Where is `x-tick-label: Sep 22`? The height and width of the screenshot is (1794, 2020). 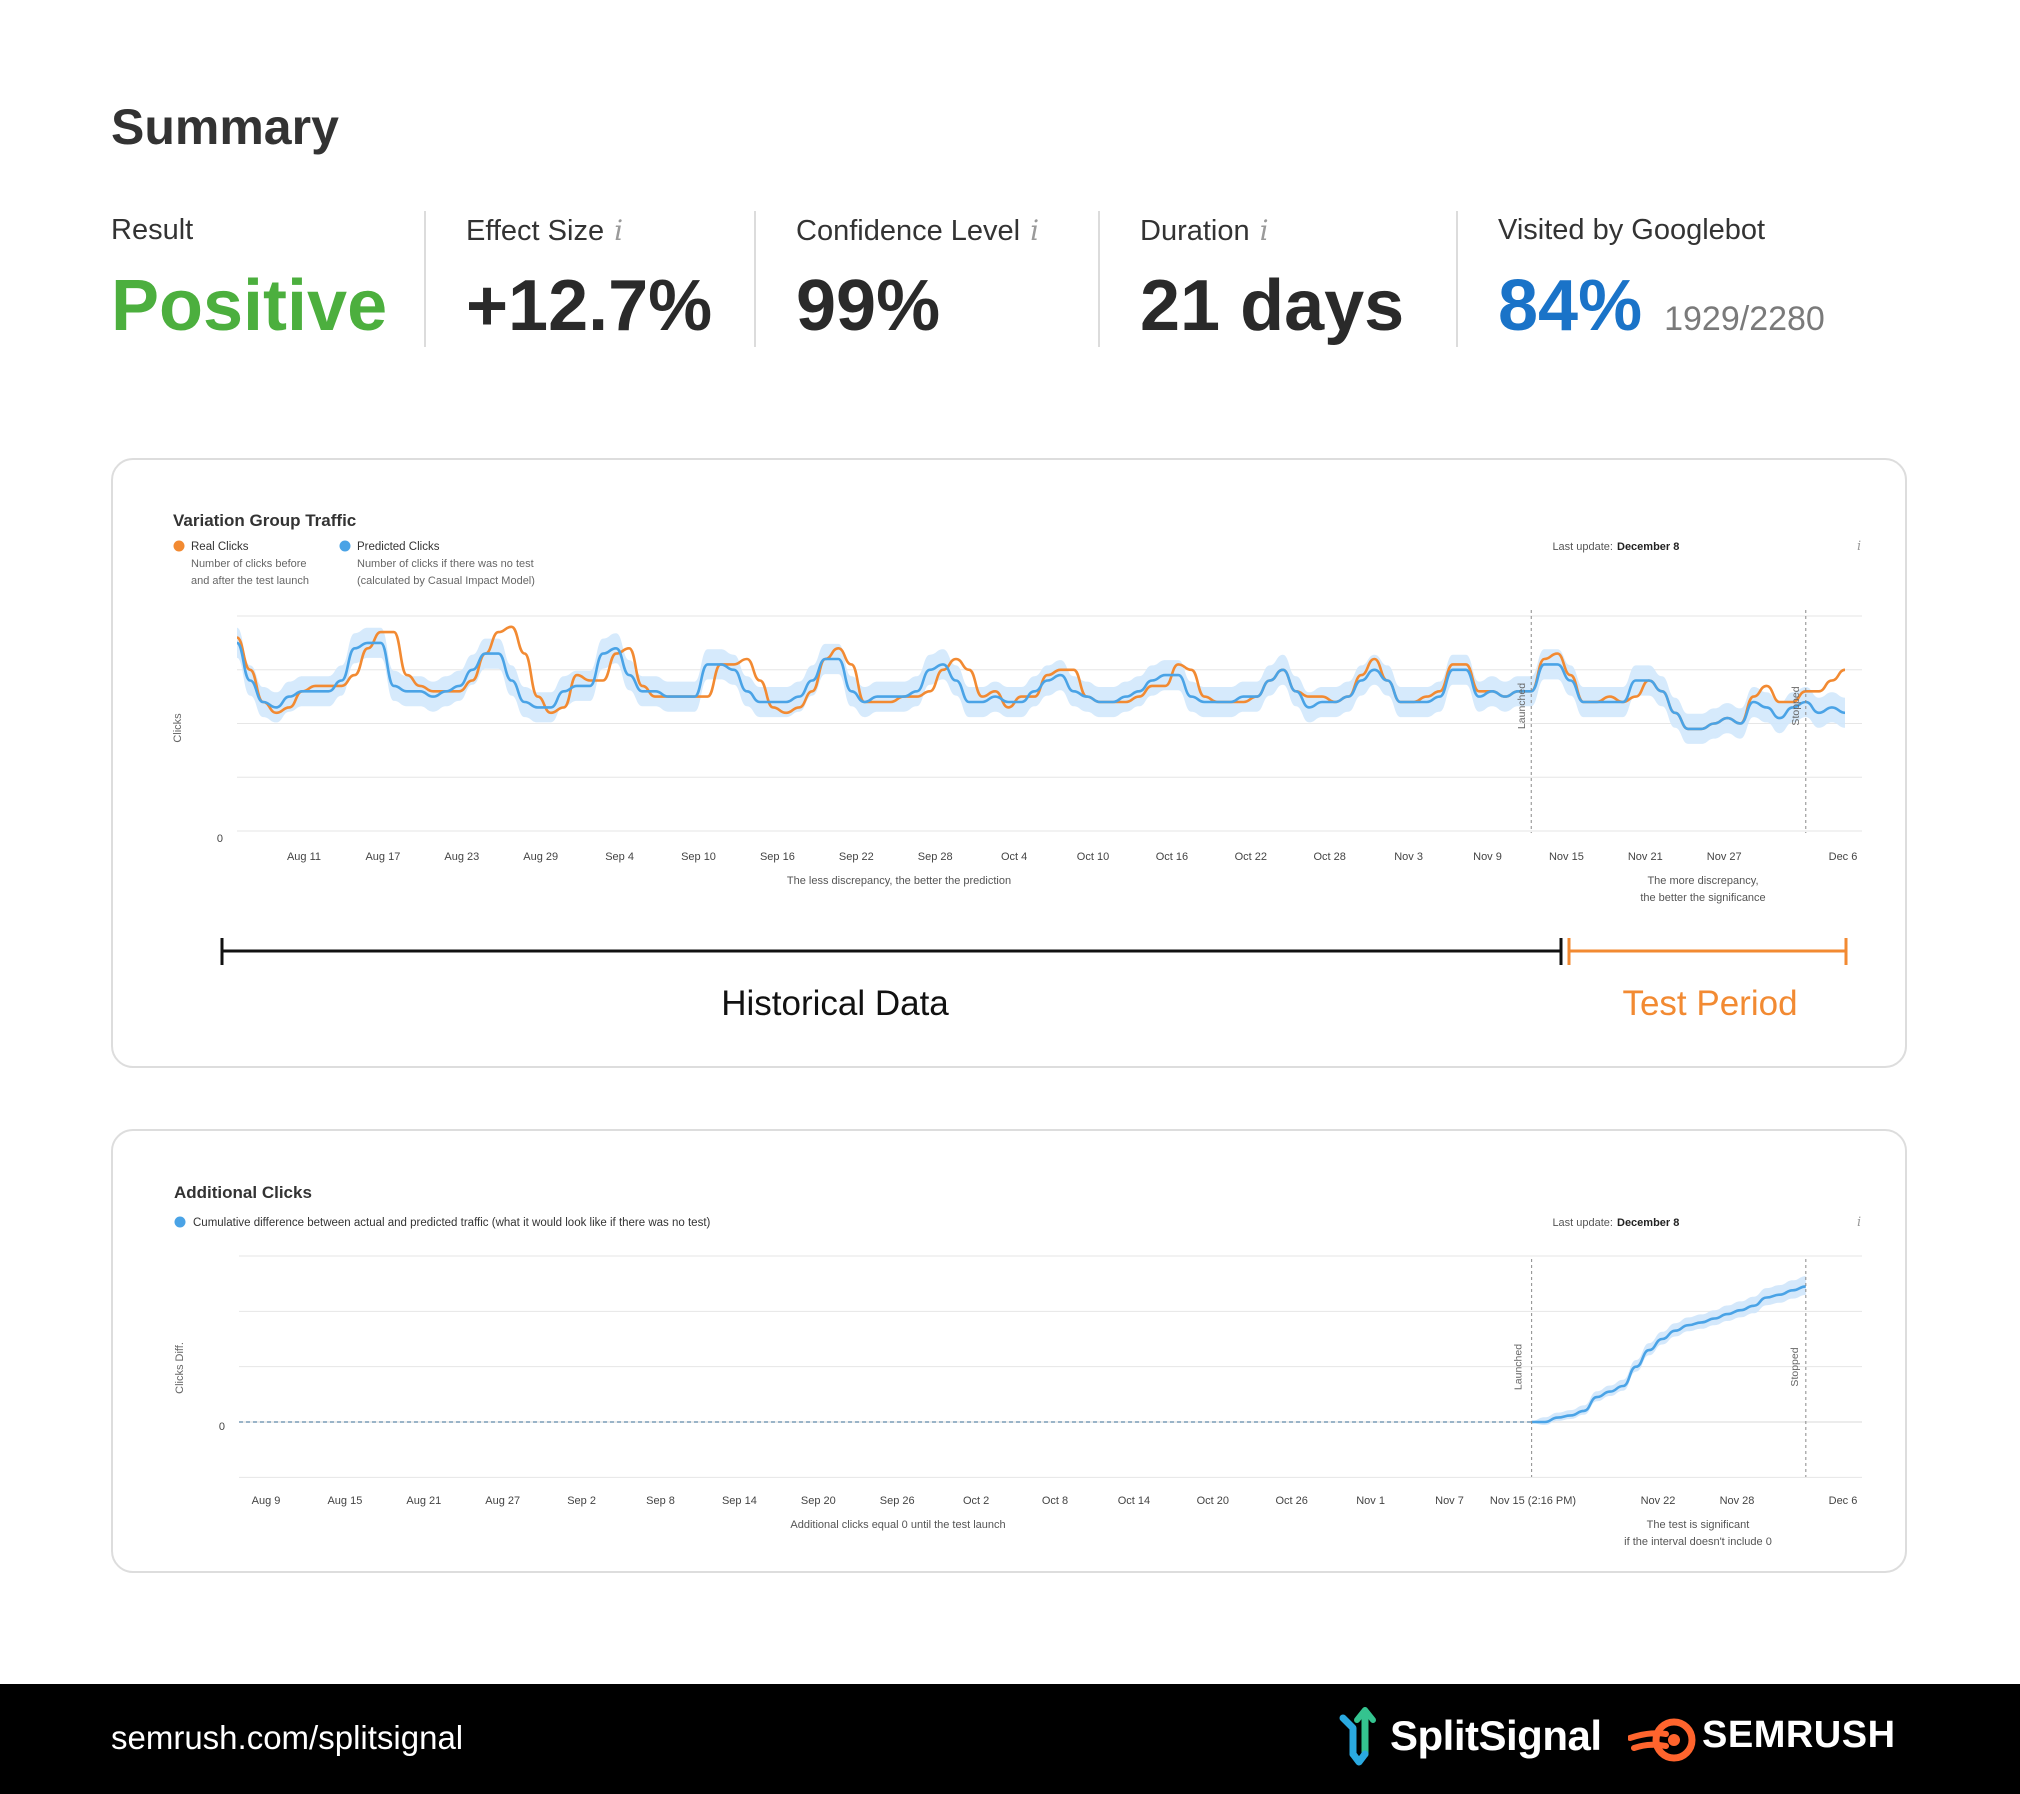 x-tick-label: Sep 22 is located at coordinates (856, 857).